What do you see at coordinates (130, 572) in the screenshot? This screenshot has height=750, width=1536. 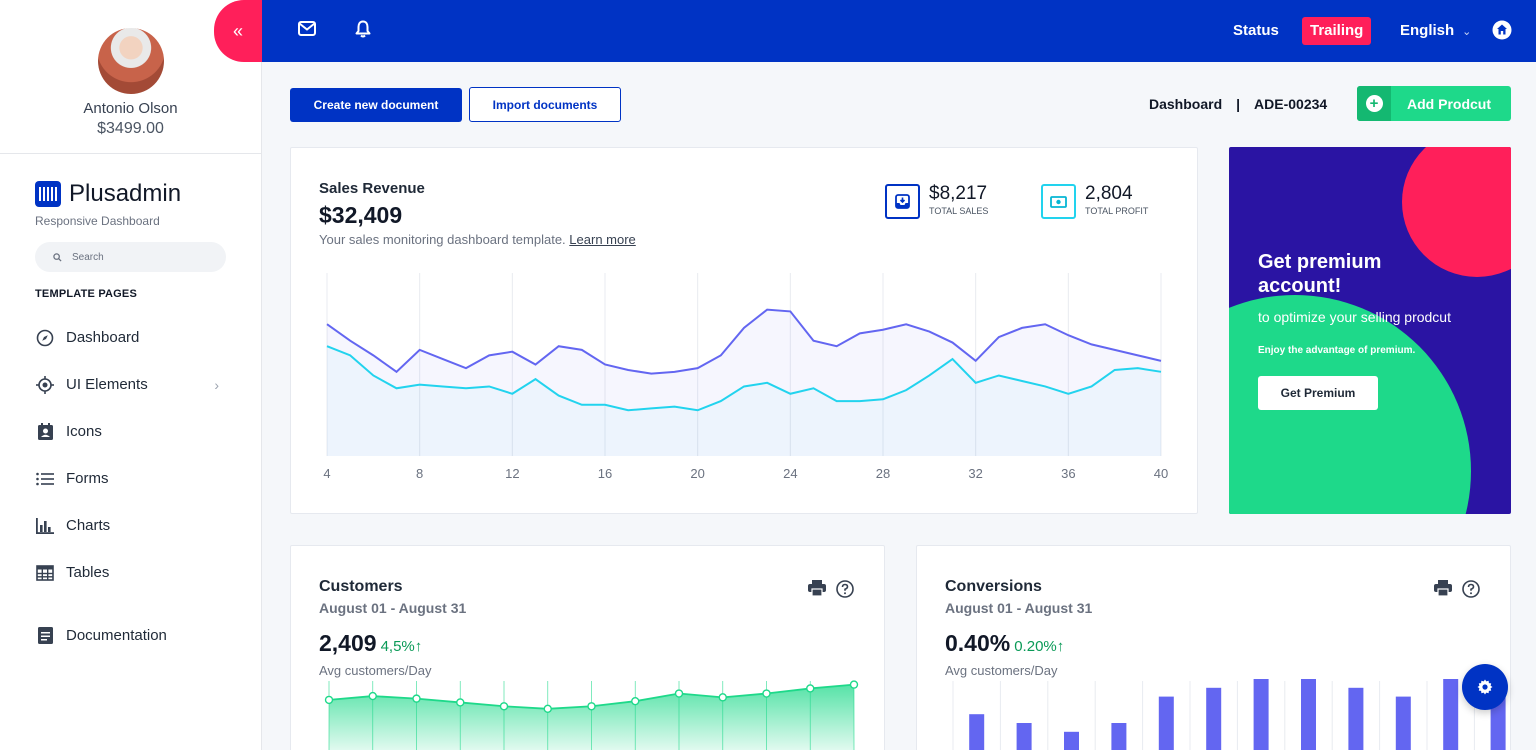 I see `sidebar-item-tables: Tables` at bounding box center [130, 572].